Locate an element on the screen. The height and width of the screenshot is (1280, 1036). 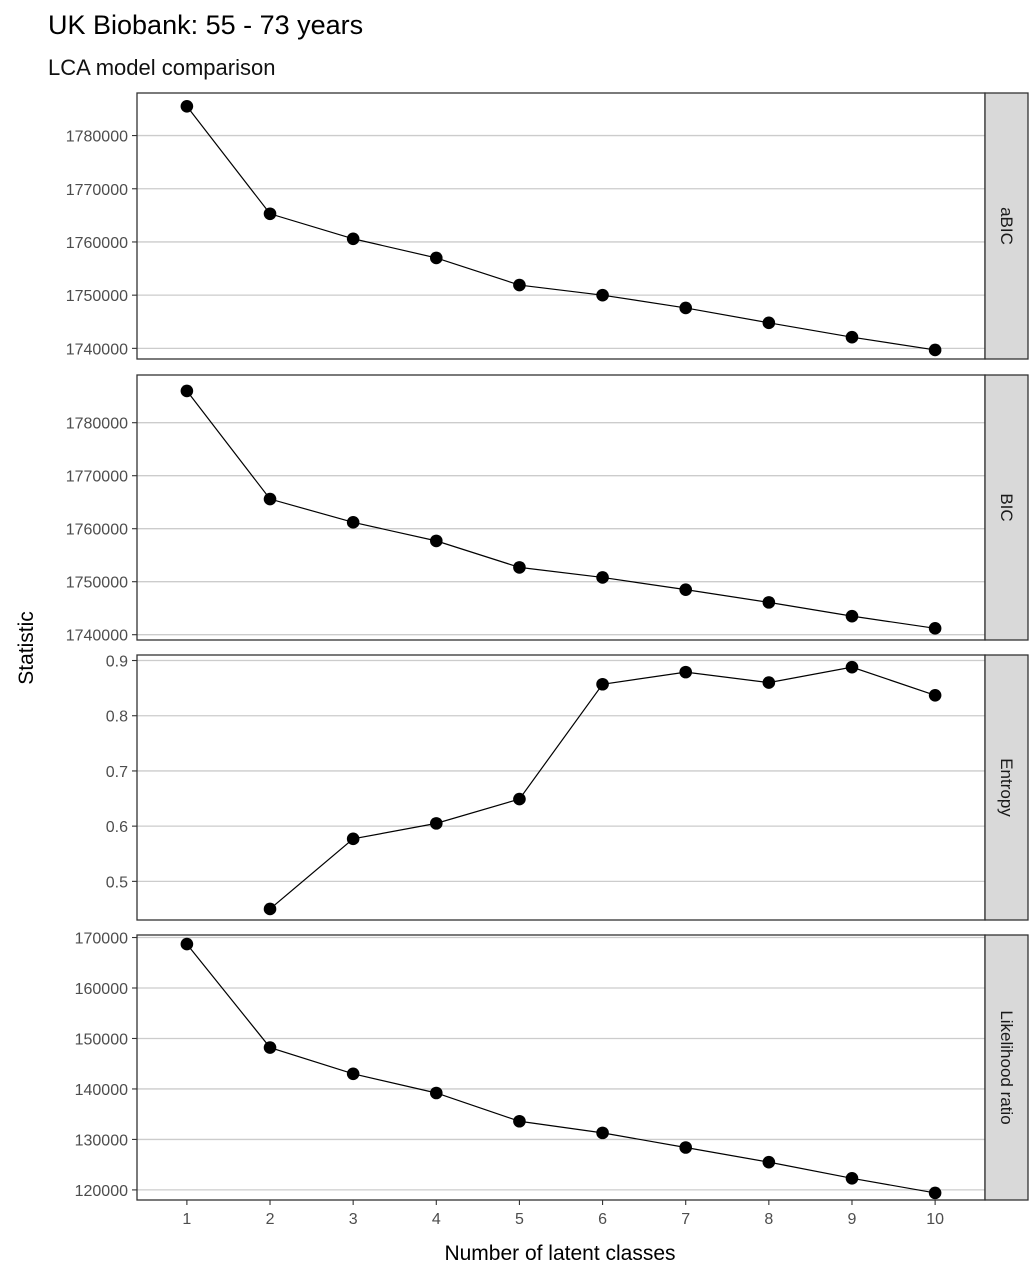
facet-strip-label: BIC is located at coordinates (1006, 507).